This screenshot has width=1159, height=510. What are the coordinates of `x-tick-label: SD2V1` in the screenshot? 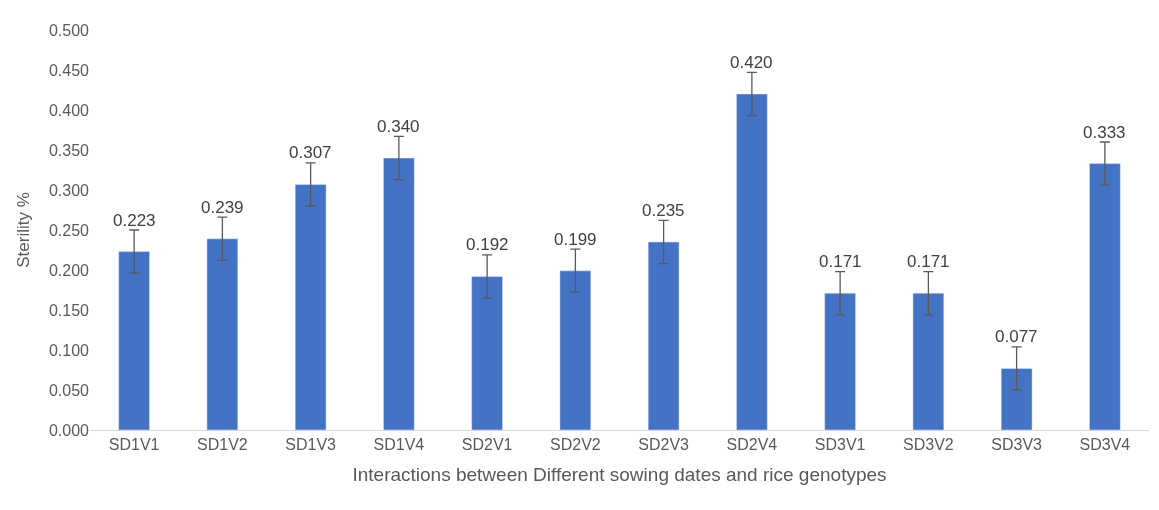 It's located at (487, 445).